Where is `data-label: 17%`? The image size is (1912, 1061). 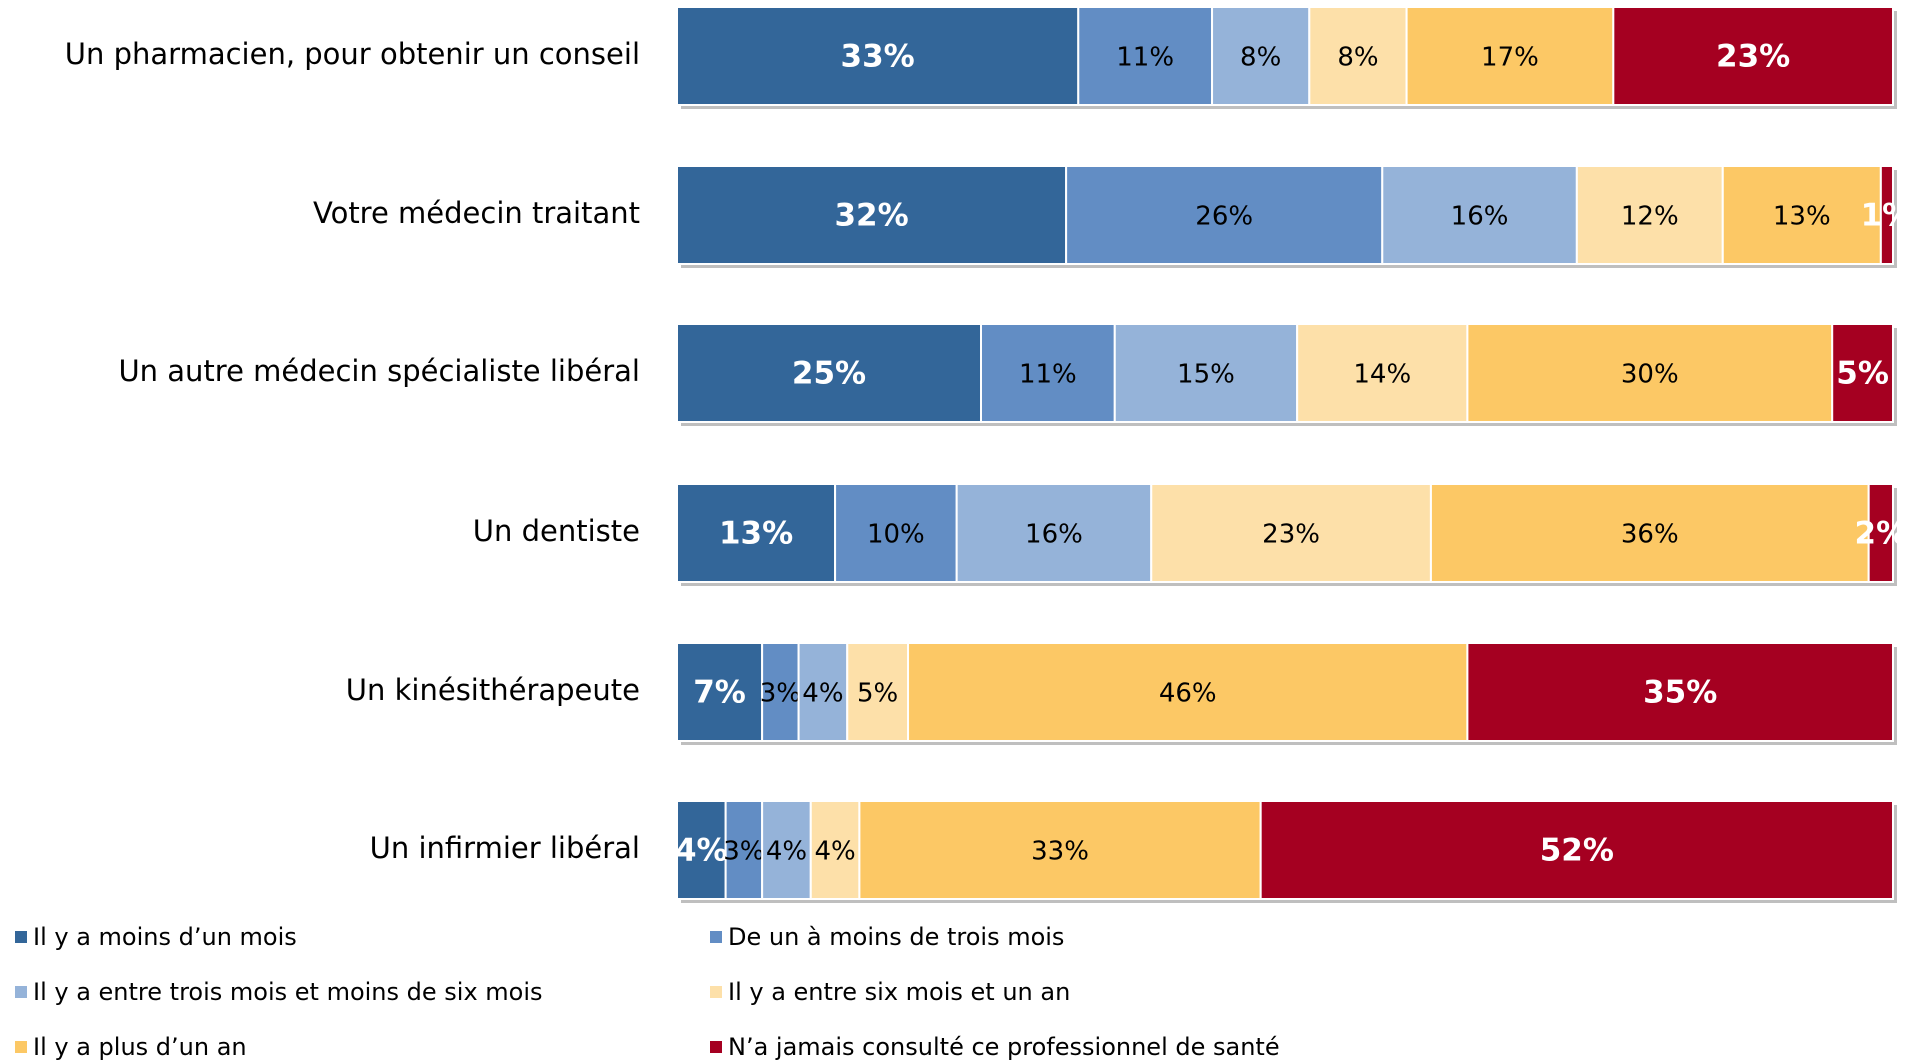 data-label: 17% is located at coordinates (1510, 58).